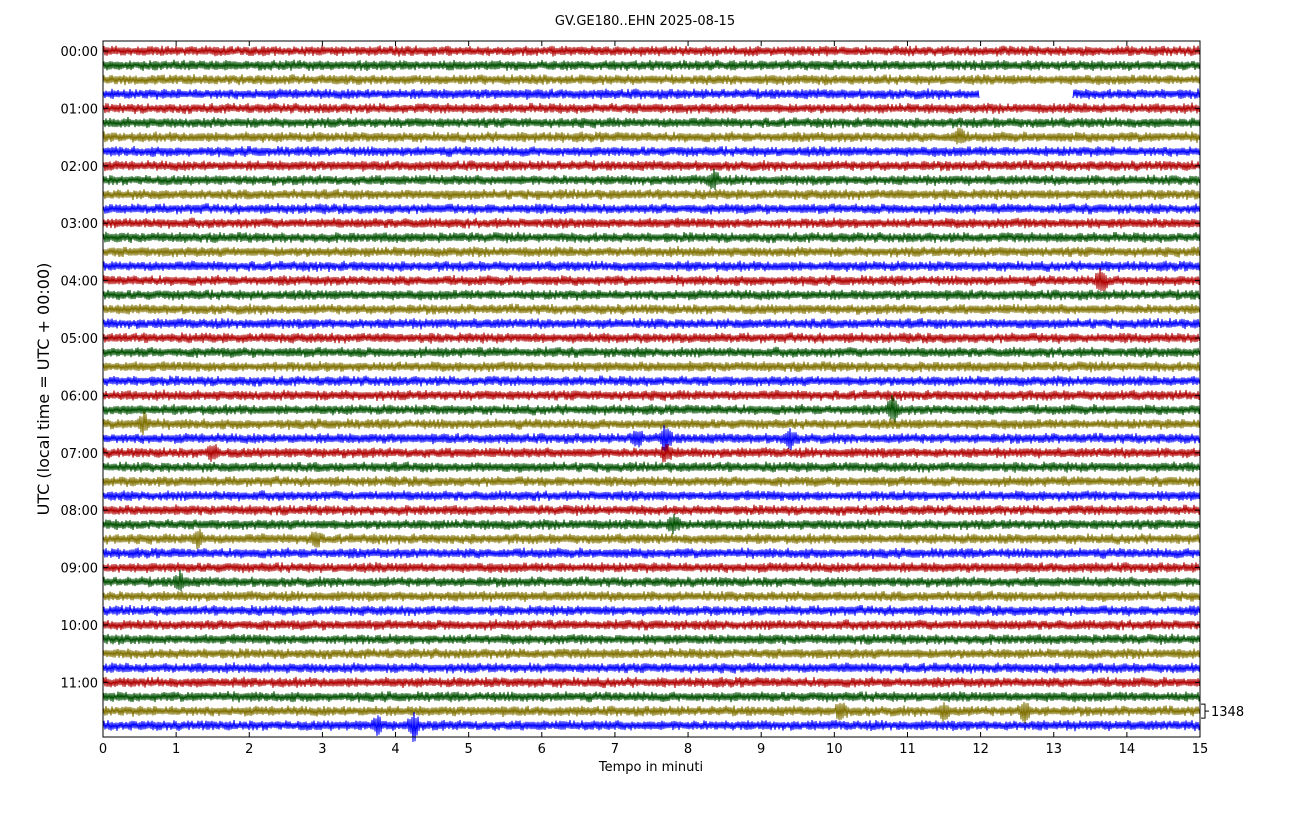 Image resolution: width=1290 pixels, height=819 pixels. What do you see at coordinates (650, 767) in the screenshot?
I see `x-axis-label: Tempo in minuti` at bounding box center [650, 767].